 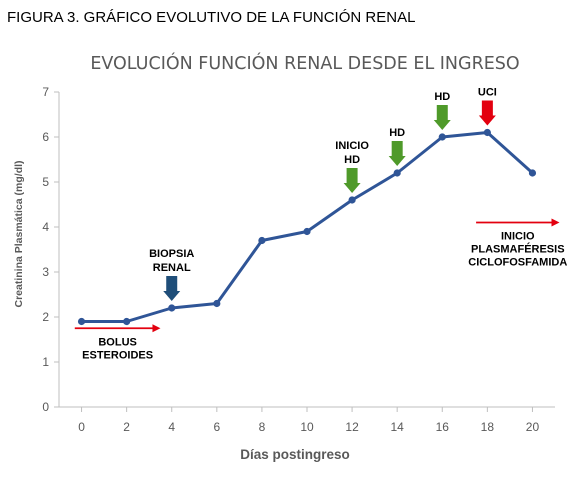 What do you see at coordinates (45, 92) in the screenshot?
I see `y-tick-label: 7` at bounding box center [45, 92].